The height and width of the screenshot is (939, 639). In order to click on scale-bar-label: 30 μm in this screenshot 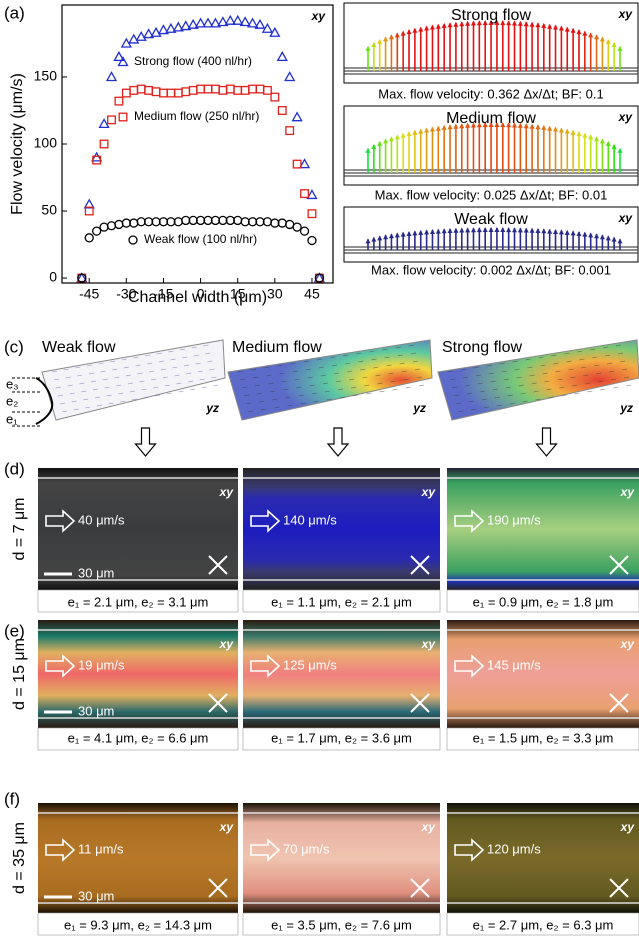, I will do `click(96, 710)`.